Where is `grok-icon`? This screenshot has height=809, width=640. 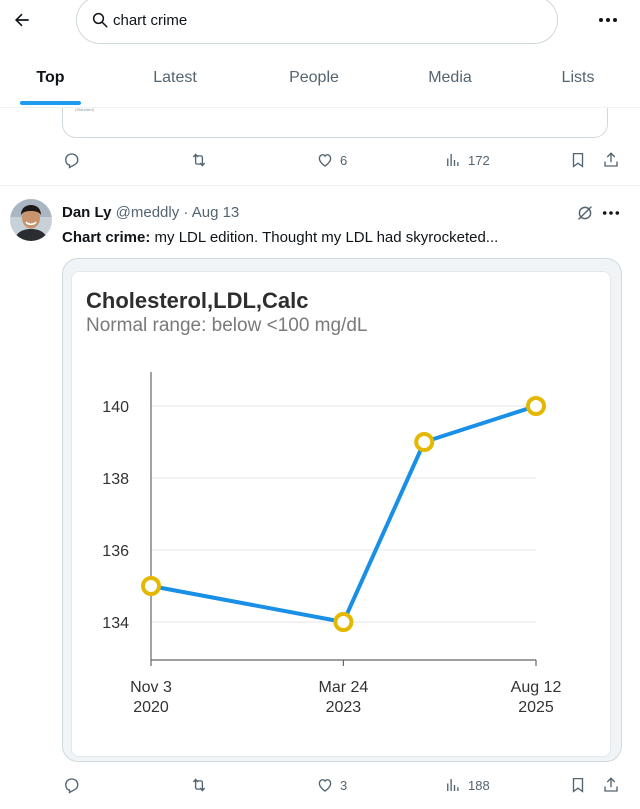 grok-icon is located at coordinates (585, 213).